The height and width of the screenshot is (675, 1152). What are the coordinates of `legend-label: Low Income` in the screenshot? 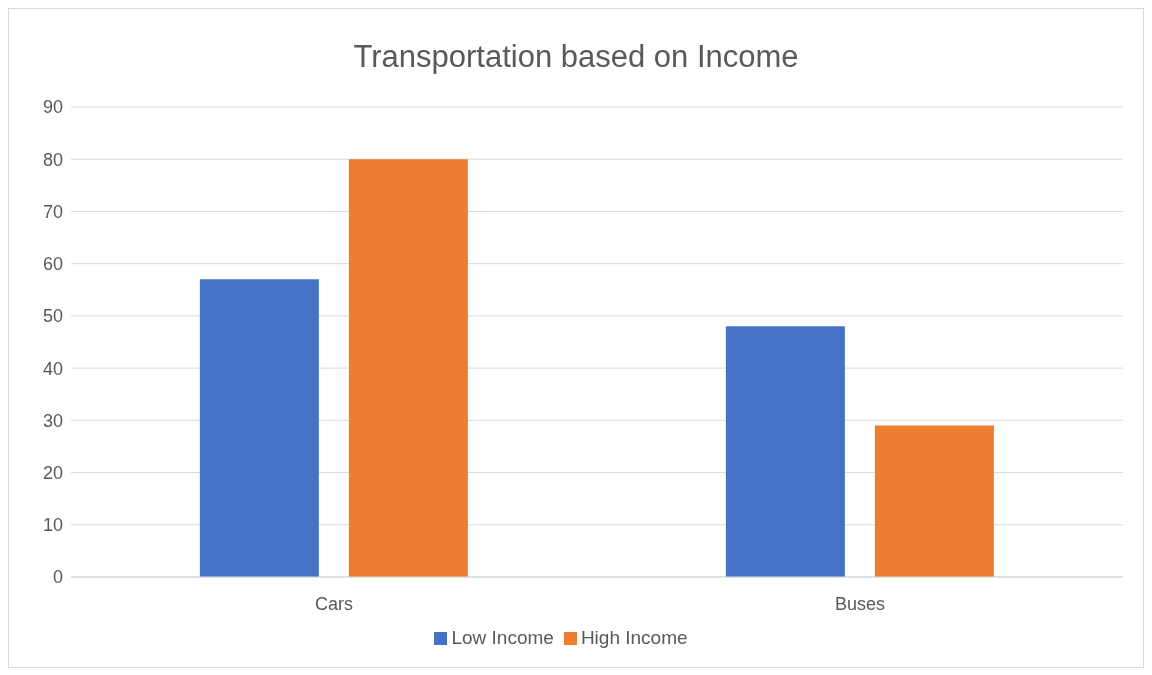 It's located at (502, 637).